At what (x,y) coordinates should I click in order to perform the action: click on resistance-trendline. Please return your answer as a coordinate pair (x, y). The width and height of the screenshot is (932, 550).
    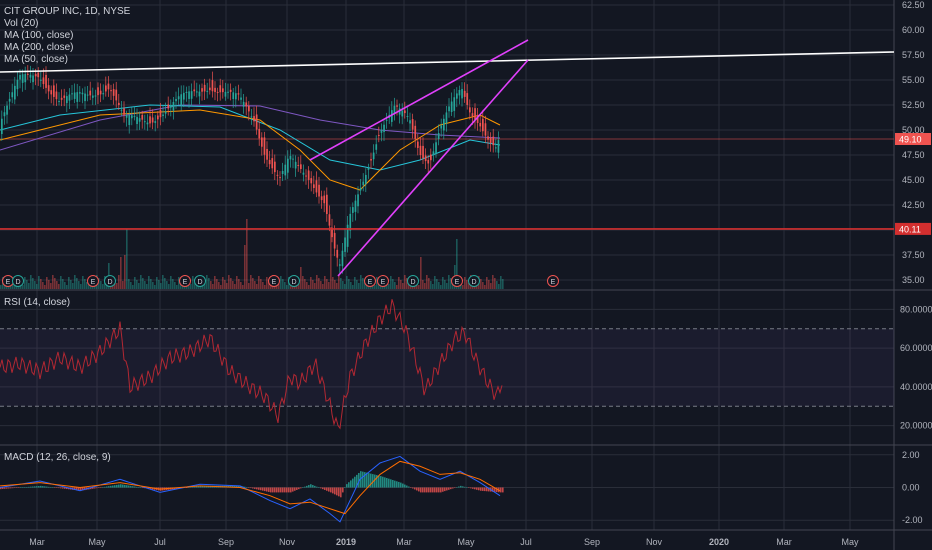
    Looking at the image, I should click on (447, 62).